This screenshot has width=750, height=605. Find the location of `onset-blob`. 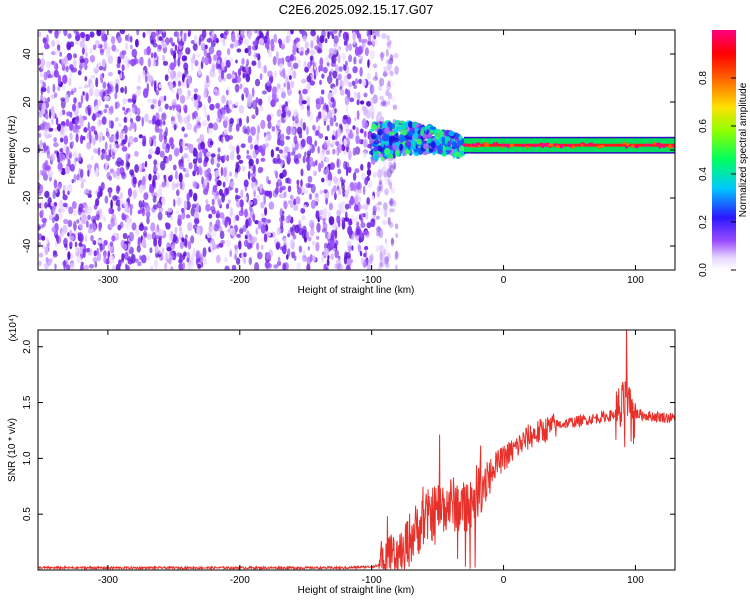

onset-blob is located at coordinates (461, 149).